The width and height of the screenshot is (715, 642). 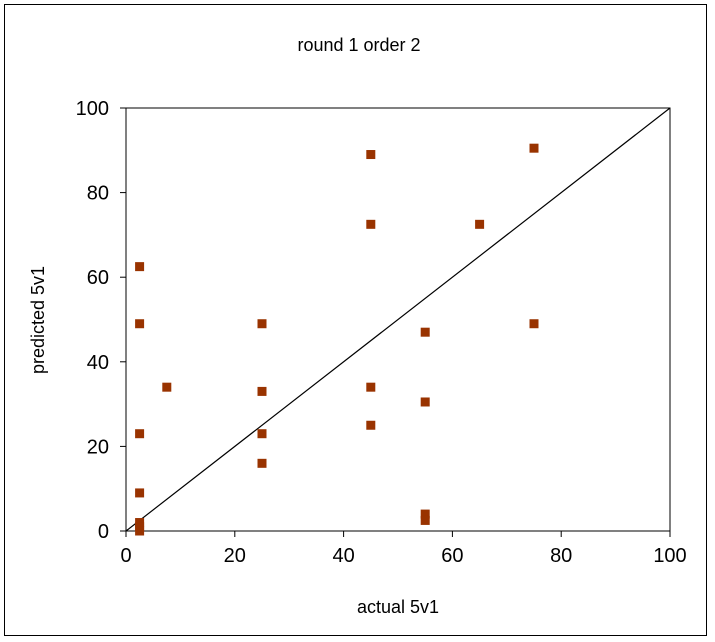 What do you see at coordinates (98, 278) in the screenshot?
I see `y-tick-label: 60` at bounding box center [98, 278].